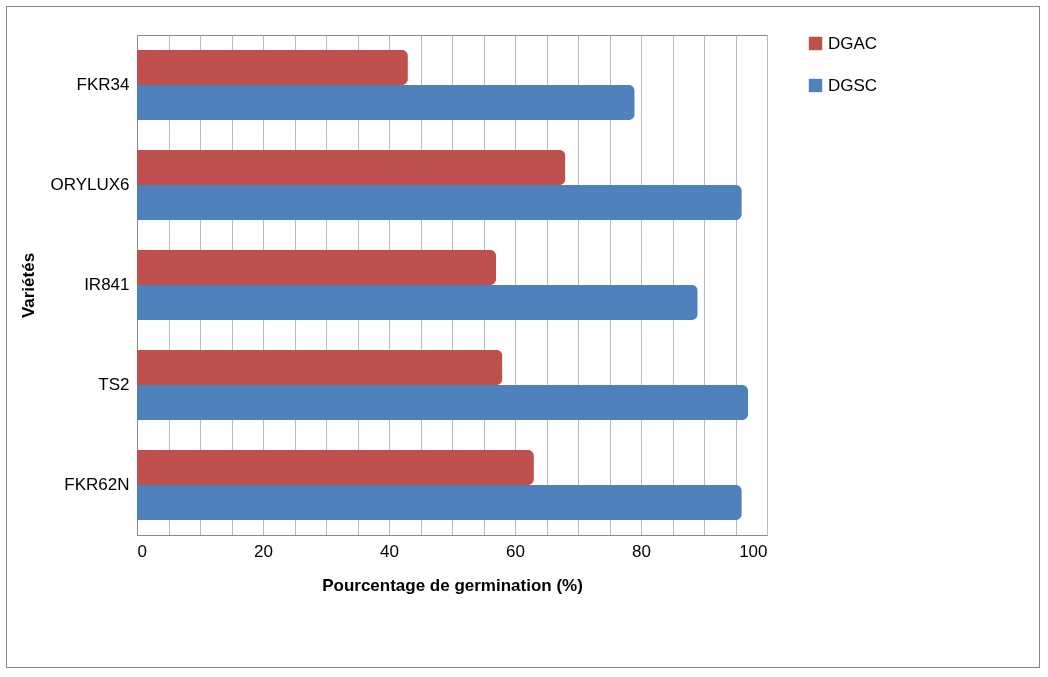 The width and height of the screenshot is (1048, 677). I want to click on y-tick-label: FKR62N, so click(97, 484).